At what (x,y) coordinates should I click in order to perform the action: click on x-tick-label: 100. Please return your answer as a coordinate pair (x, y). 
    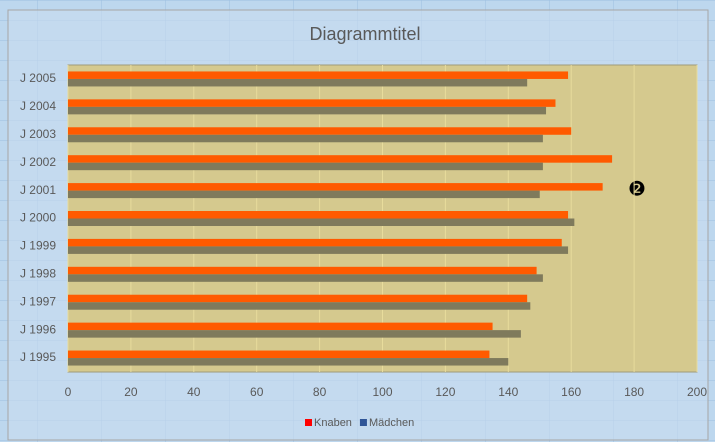
    Looking at the image, I should click on (382, 392).